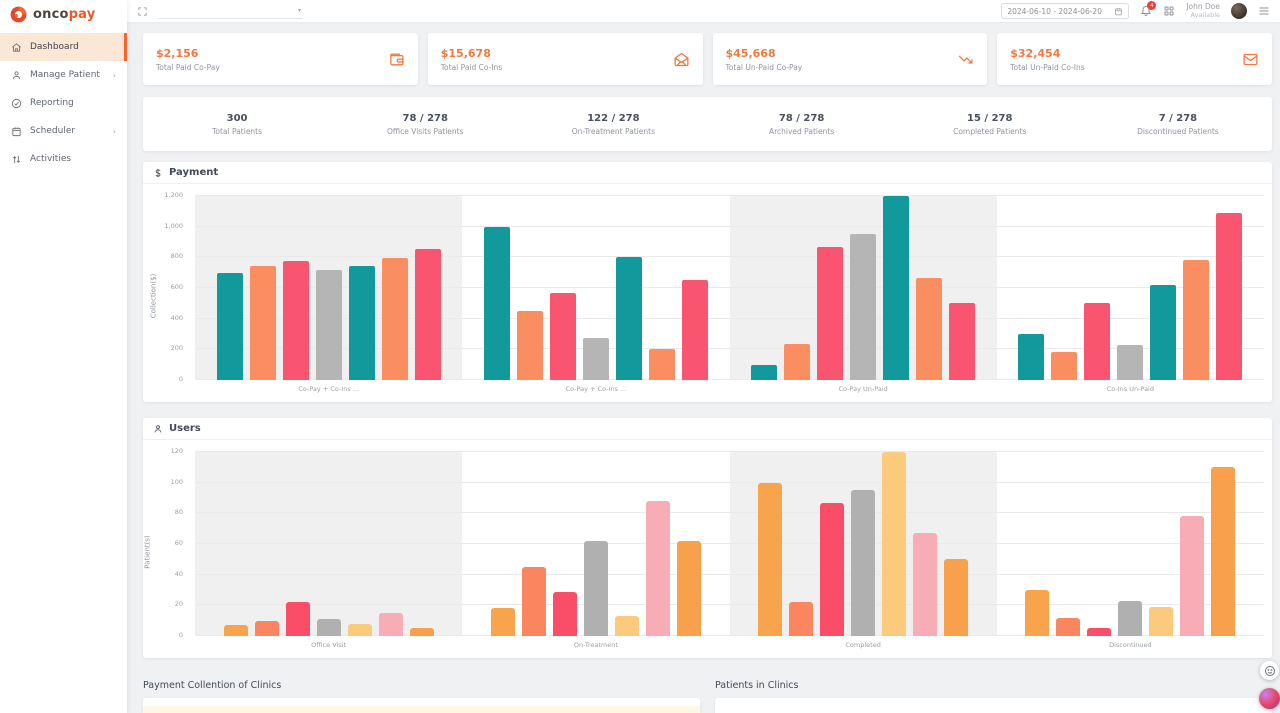  I want to click on sidebar-item-manage-patient: Manage Patient ›, so click(63, 75).